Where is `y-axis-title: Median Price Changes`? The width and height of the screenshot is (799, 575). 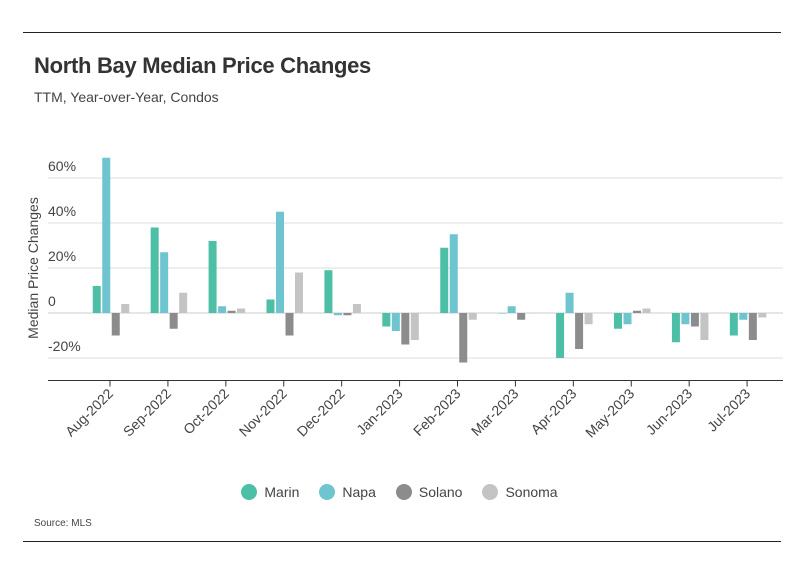 y-axis-title: Median Price Changes is located at coordinates (33, 268).